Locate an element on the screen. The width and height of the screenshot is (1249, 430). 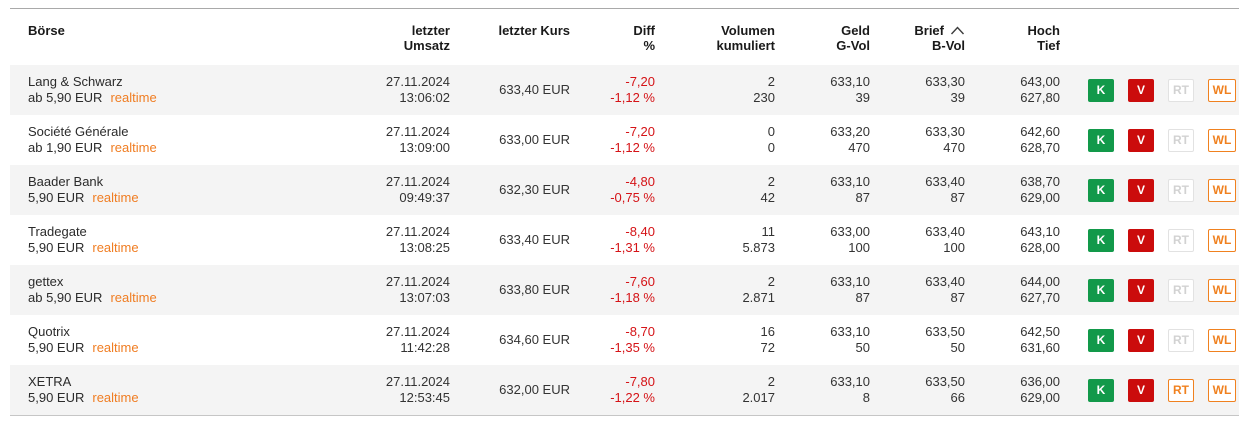
exchange-name: gettex is located at coordinates (46, 281).